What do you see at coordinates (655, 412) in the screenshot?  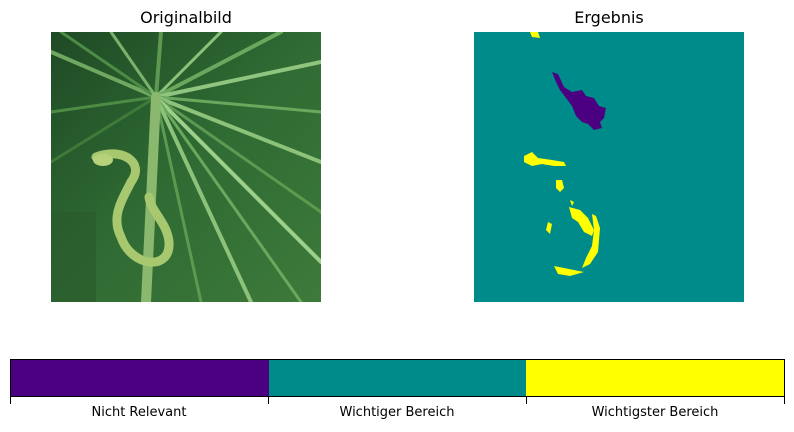 I see `legend-label-most-important: Wichtigster Bereich` at bounding box center [655, 412].